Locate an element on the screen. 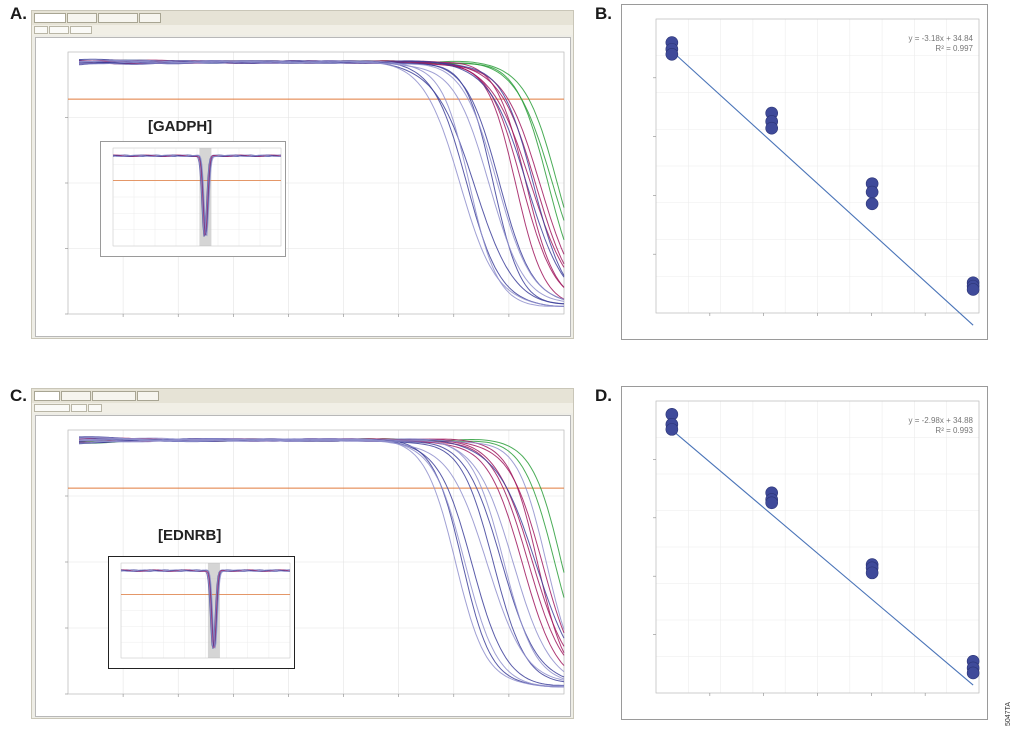 The image size is (1013, 747). figure-id: 5047TA is located at coordinates (1008, 714).